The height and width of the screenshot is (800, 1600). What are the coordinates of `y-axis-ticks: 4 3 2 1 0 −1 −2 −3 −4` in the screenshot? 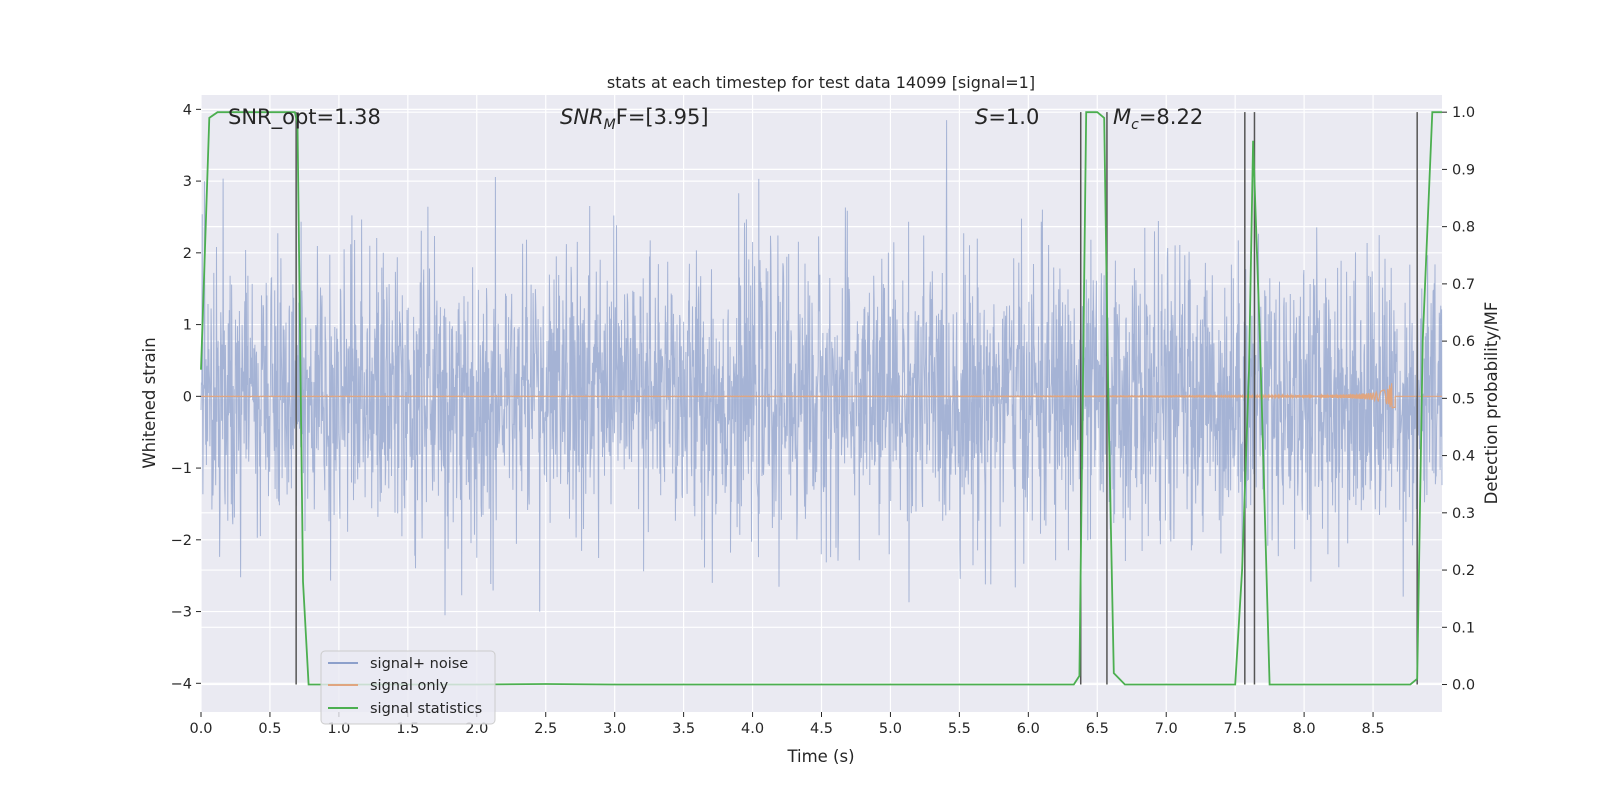 It's located at (186, 397).